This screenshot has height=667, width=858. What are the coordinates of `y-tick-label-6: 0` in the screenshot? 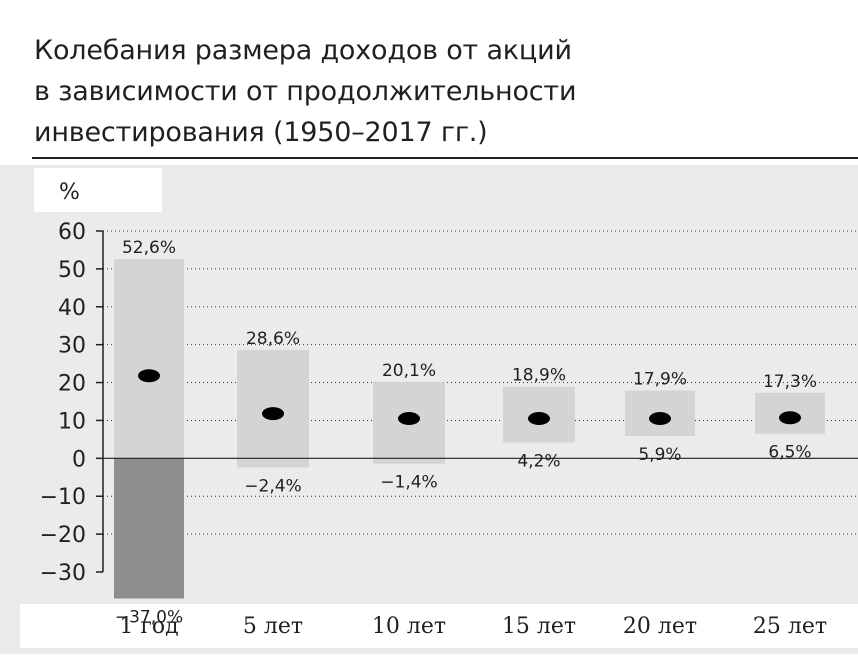 It's located at (79, 459).